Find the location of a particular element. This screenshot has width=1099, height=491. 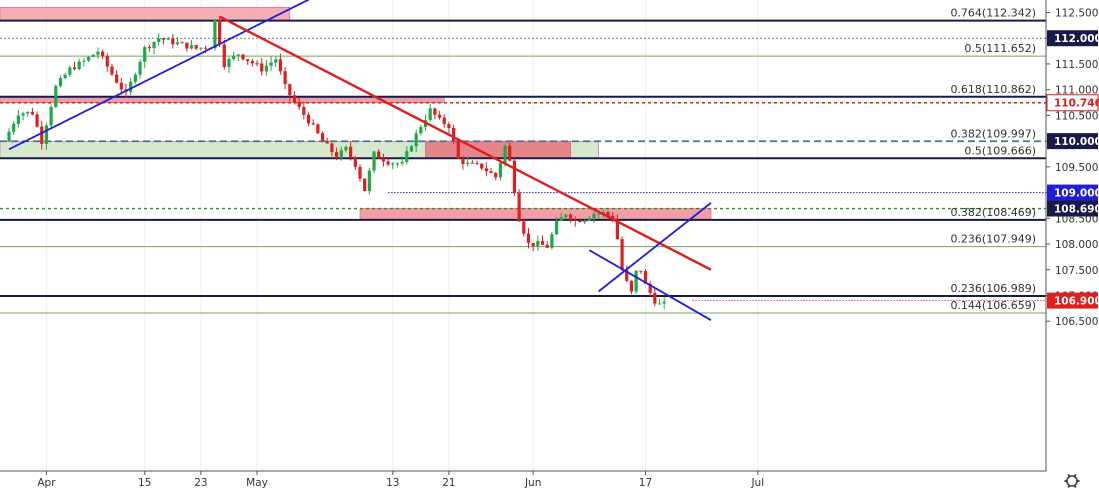

y-tick-label-4: 110.500 is located at coordinates (1076, 116).